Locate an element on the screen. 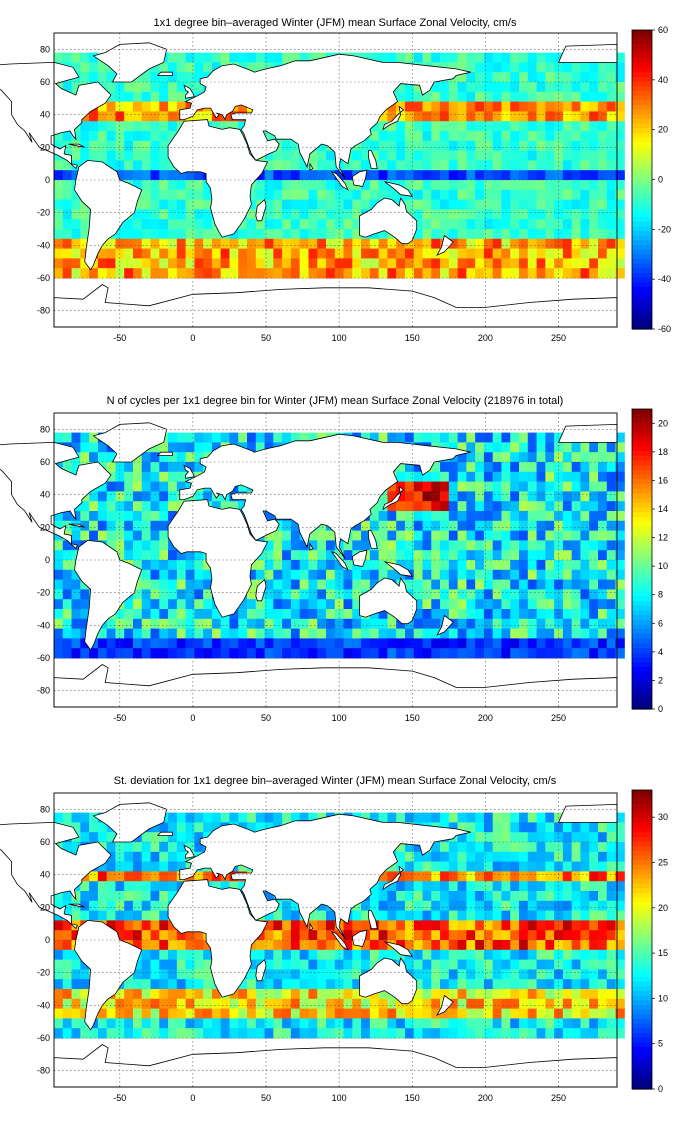 The width and height of the screenshot is (696, 1140). land-cuba is located at coordinates (76, 525).